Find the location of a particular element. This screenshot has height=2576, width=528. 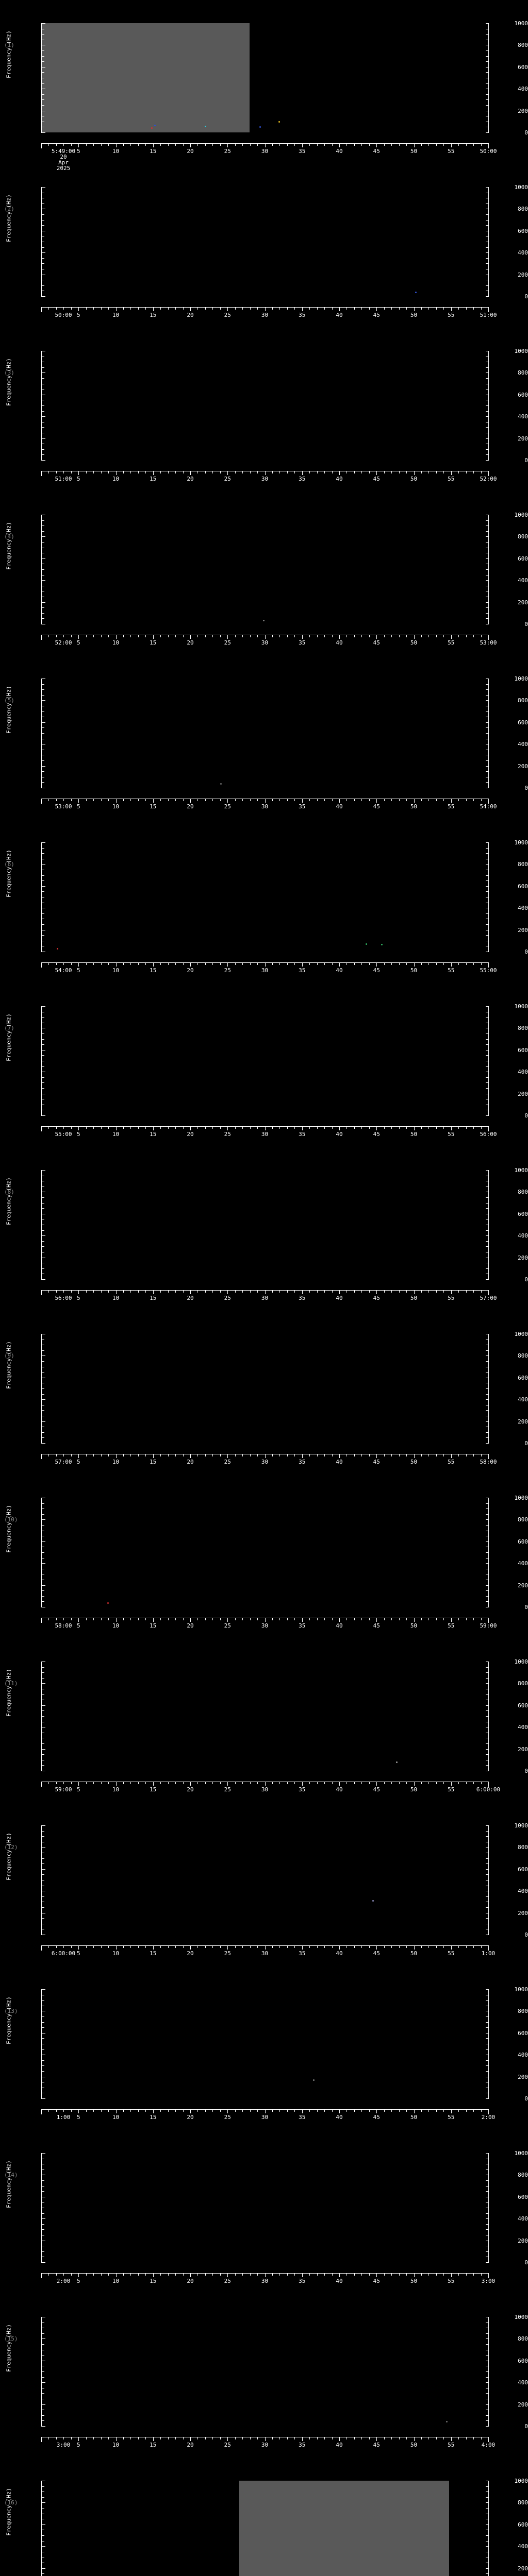

x-axis-tick-label: 40 is located at coordinates (340, 2281).